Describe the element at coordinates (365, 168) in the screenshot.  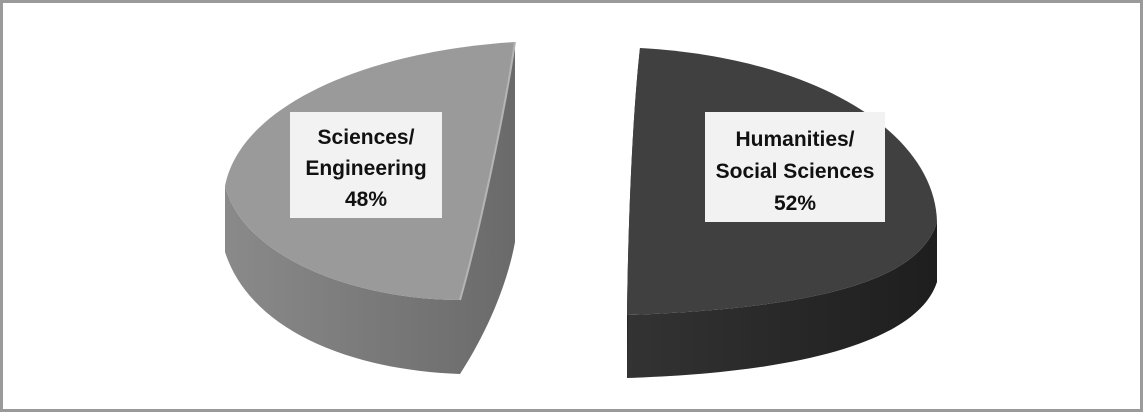
I see `data-label-sciences-line2: Engineering` at that location.